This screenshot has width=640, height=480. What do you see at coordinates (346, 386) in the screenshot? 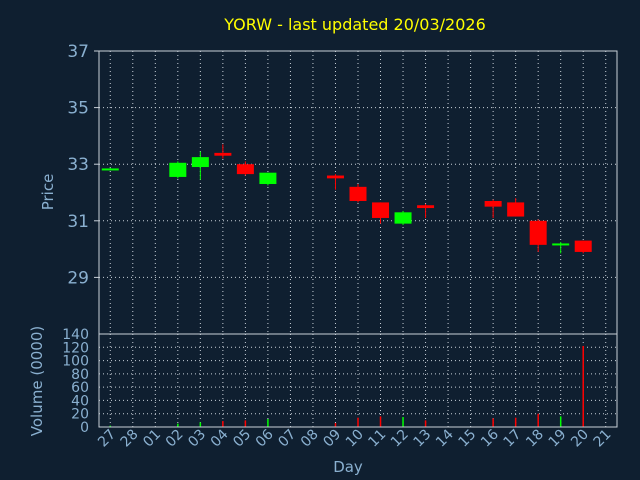
I see `volume-bars` at bounding box center [346, 386].